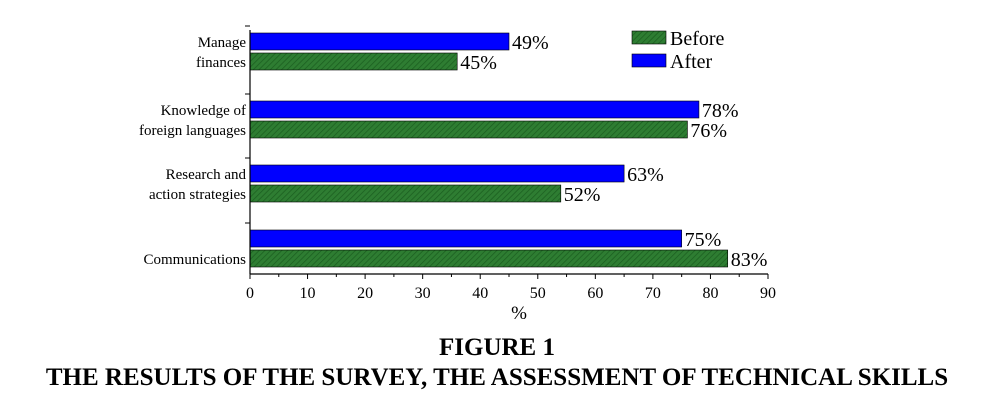 This screenshot has height=400, width=994. Describe the element at coordinates (703, 240) in the screenshot. I see `data-label-after: 75%` at that location.